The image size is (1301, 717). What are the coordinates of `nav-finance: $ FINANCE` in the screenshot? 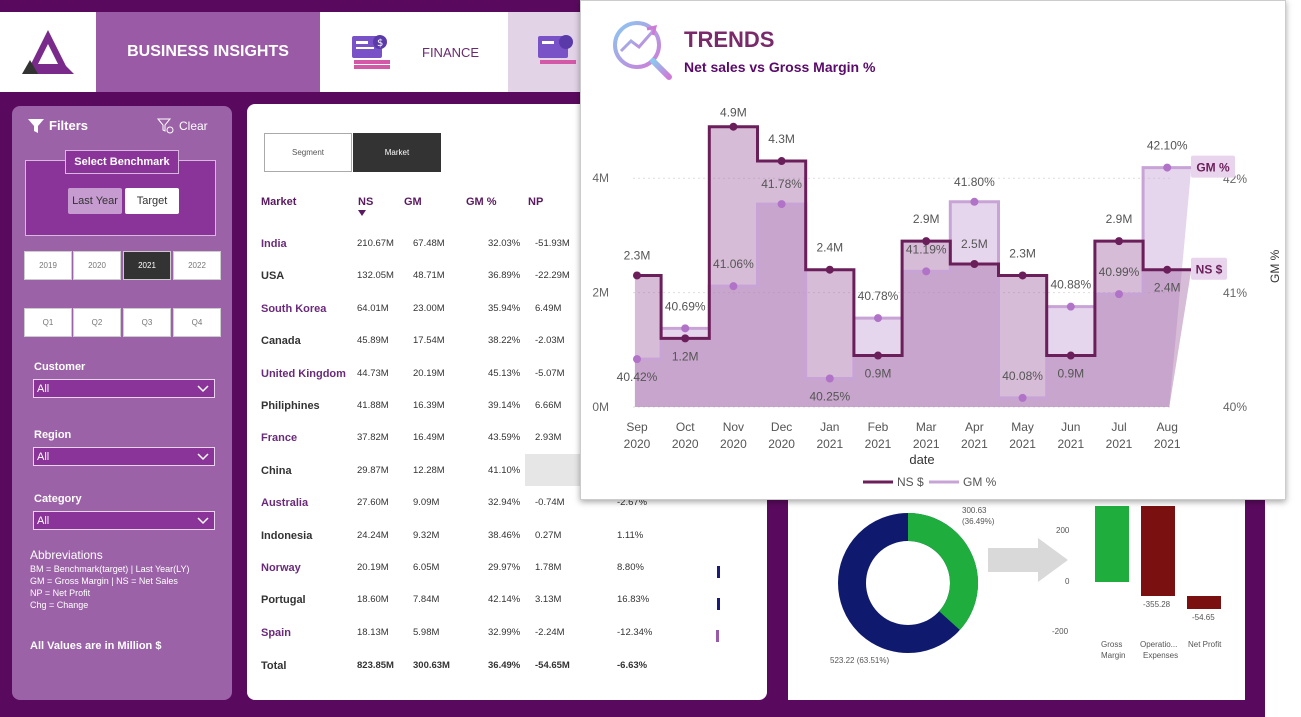 It's located at (414, 52).